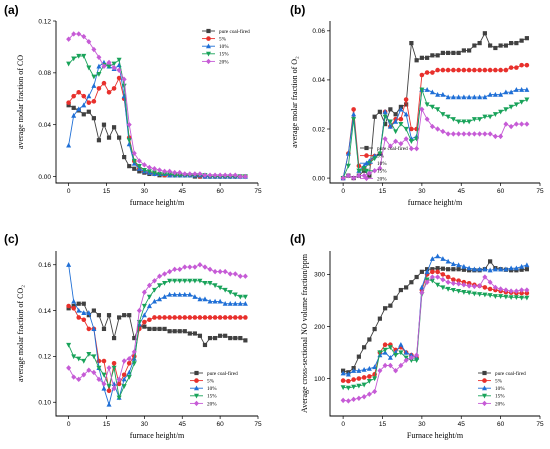 This screenshot has width=550, height=449. What do you see at coordinates (183, 424) in the screenshot?
I see `x-tick-label: 45` at bounding box center [183, 424].